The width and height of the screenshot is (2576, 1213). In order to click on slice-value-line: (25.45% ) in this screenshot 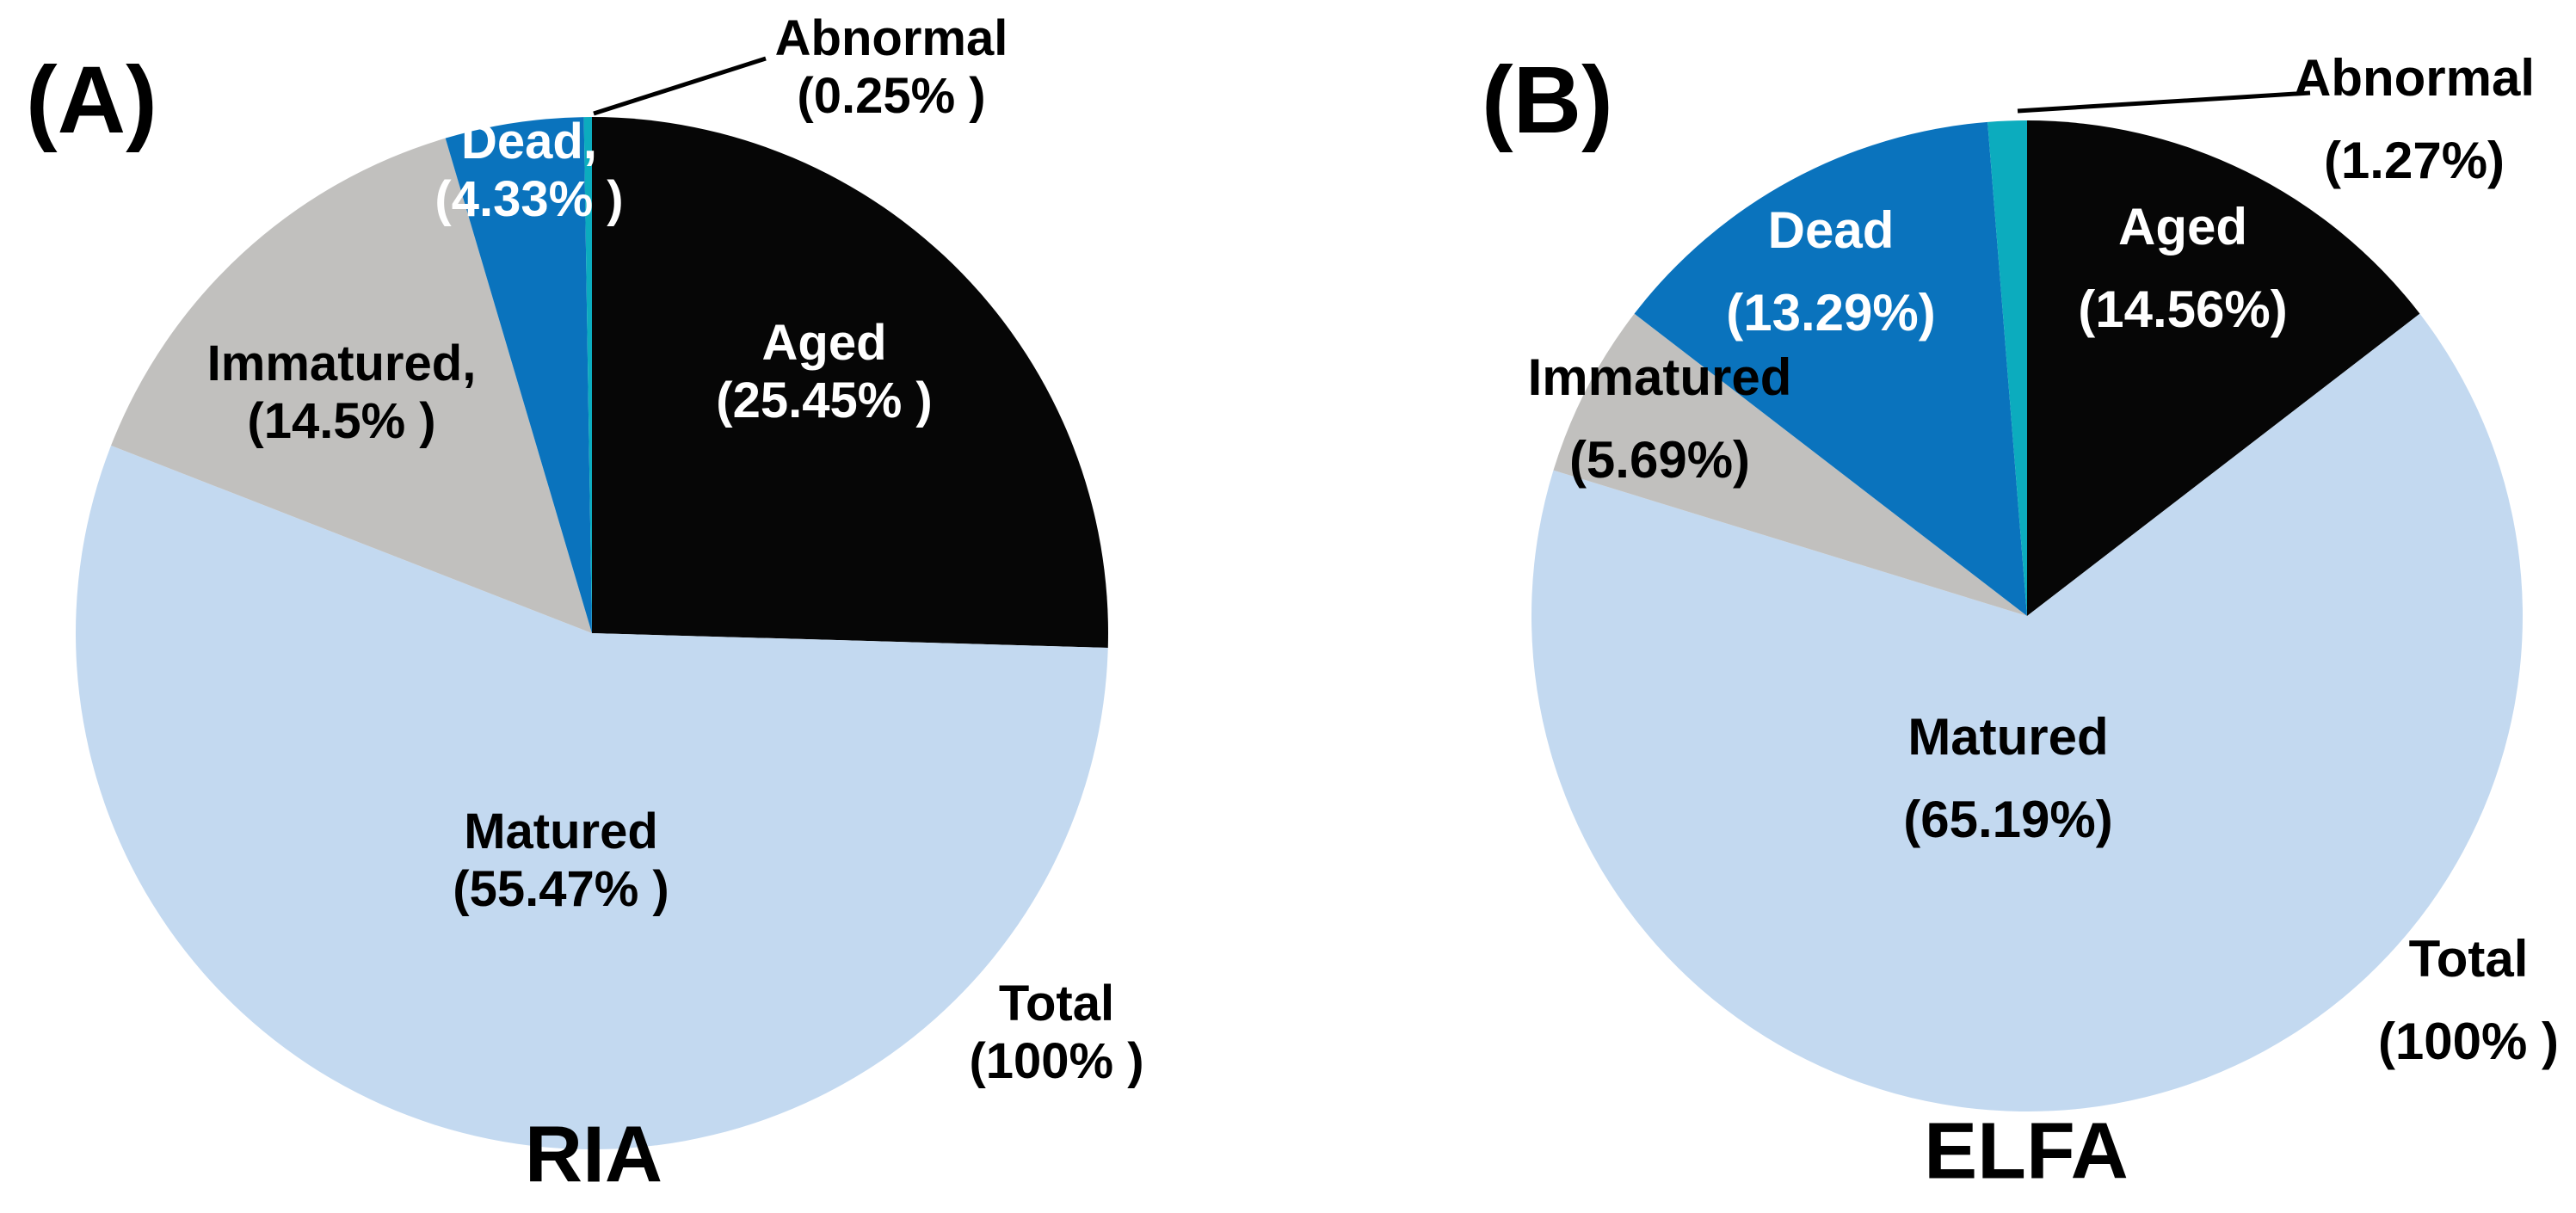, I will do `click(825, 400)`.